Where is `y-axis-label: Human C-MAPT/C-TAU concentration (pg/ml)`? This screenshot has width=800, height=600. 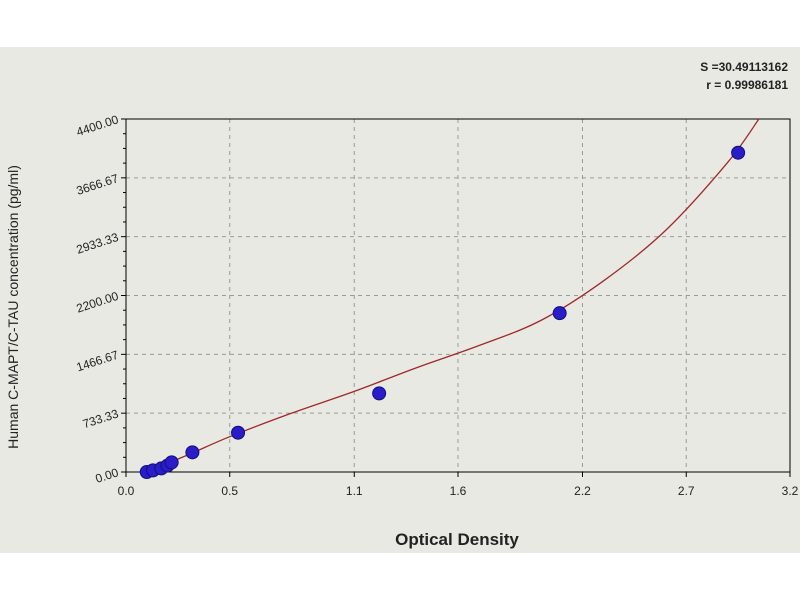
y-axis-label: Human C-MAPT/C-TAU concentration (pg/ml) is located at coordinates (13, 307).